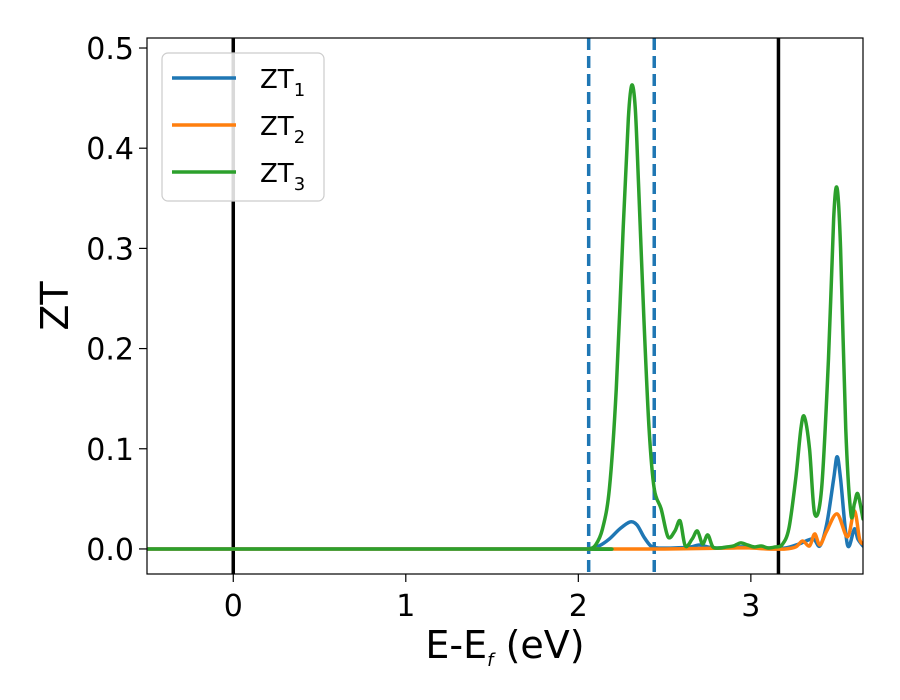 The height and width of the screenshot is (700, 900). What do you see at coordinates (233, 606) in the screenshot?
I see `x-tick-label: 0` at bounding box center [233, 606].